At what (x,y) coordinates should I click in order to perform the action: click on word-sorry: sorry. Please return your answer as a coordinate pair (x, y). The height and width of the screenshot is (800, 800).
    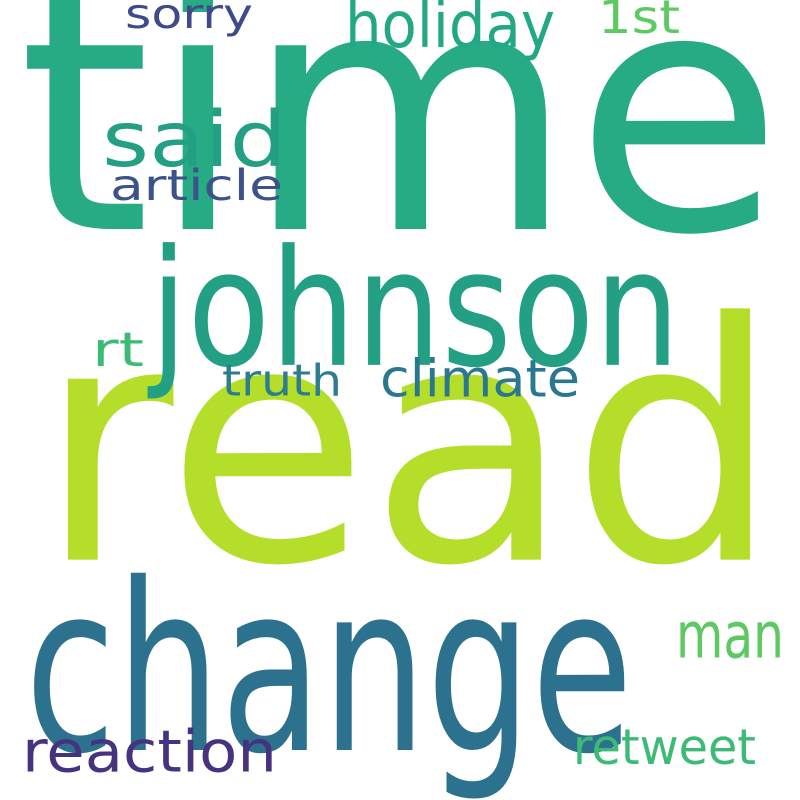
    Looking at the image, I should click on (189, 19).